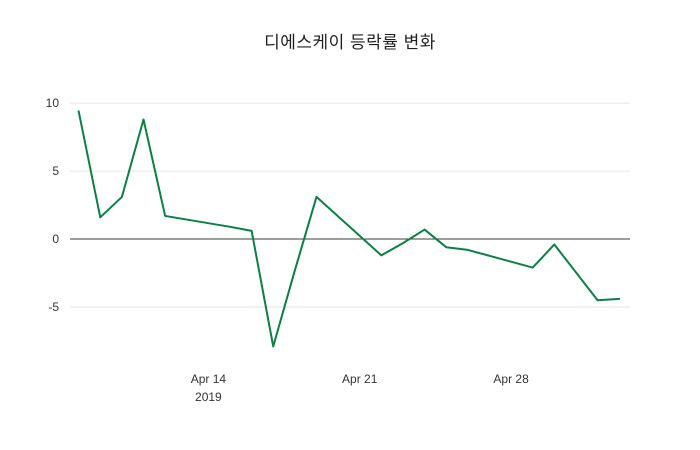 This screenshot has height=450, width=700. What do you see at coordinates (55, 239) in the screenshot?
I see `y-tick-label: 0` at bounding box center [55, 239].